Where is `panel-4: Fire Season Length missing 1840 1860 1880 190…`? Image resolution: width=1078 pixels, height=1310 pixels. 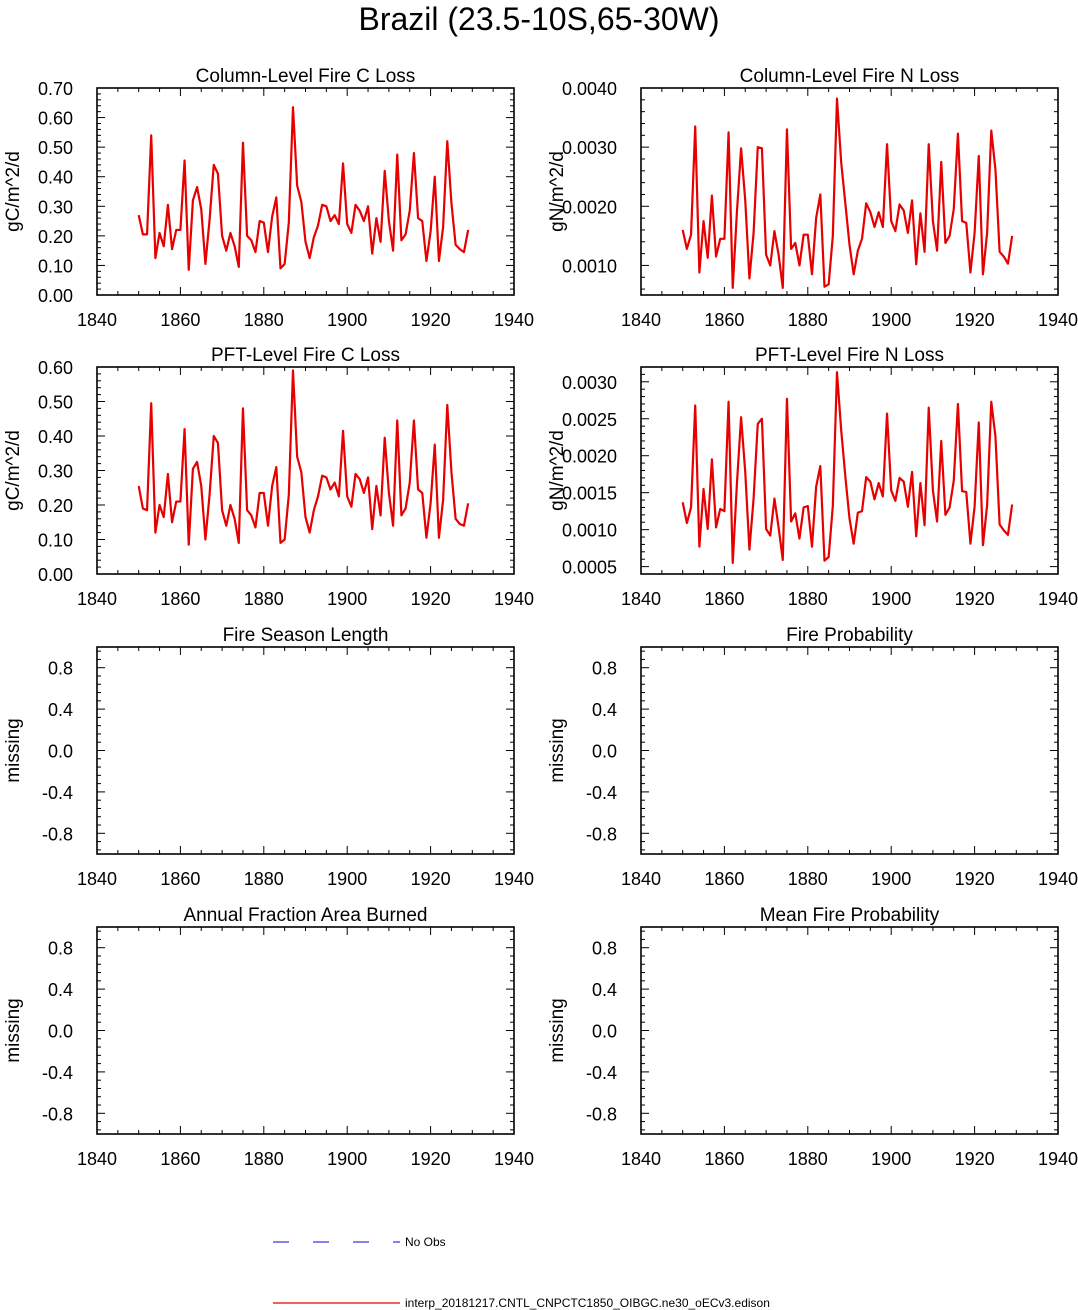 panel-4: Fire Season Length missing 1840 1860 1880 190… is located at coordinates (268, 757).